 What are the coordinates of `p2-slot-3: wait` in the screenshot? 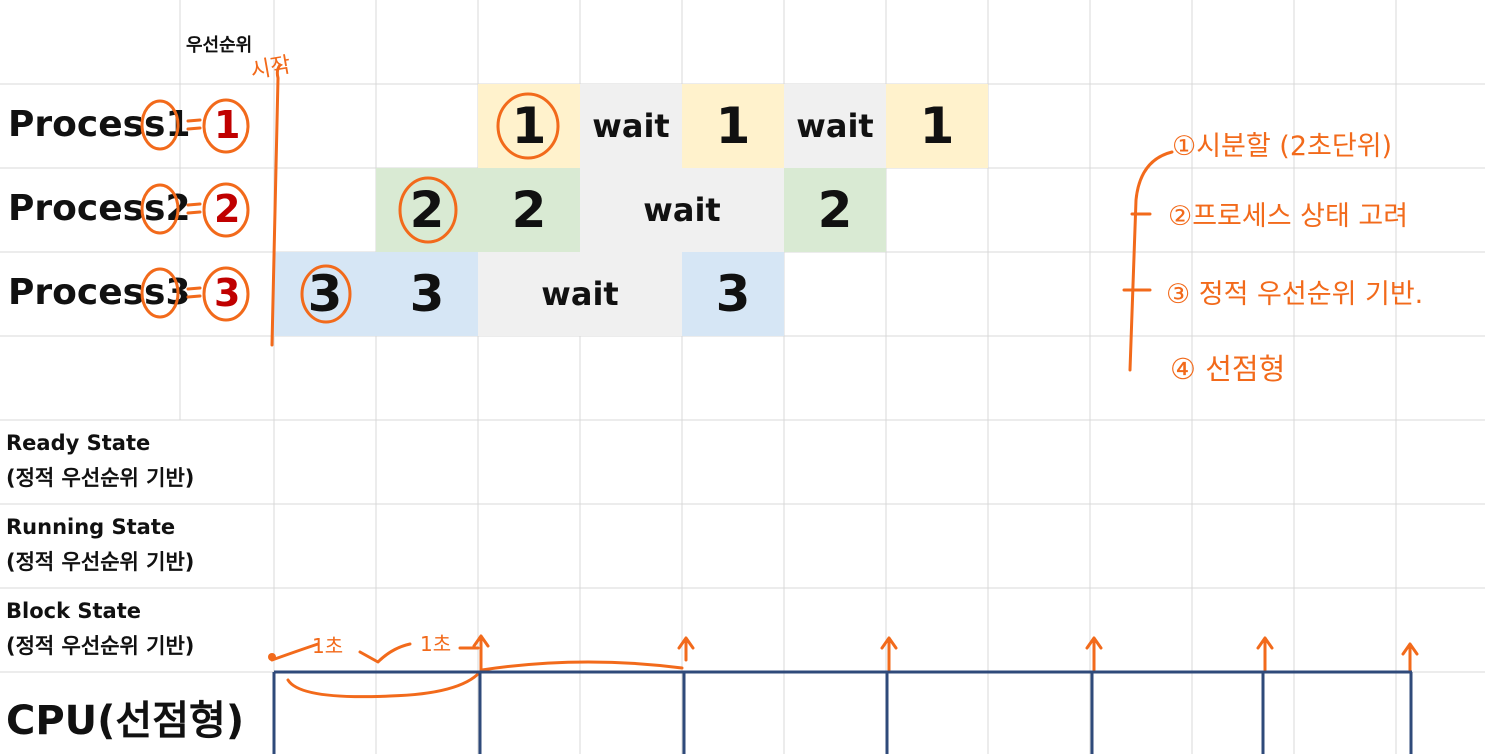 It's located at (682, 210).